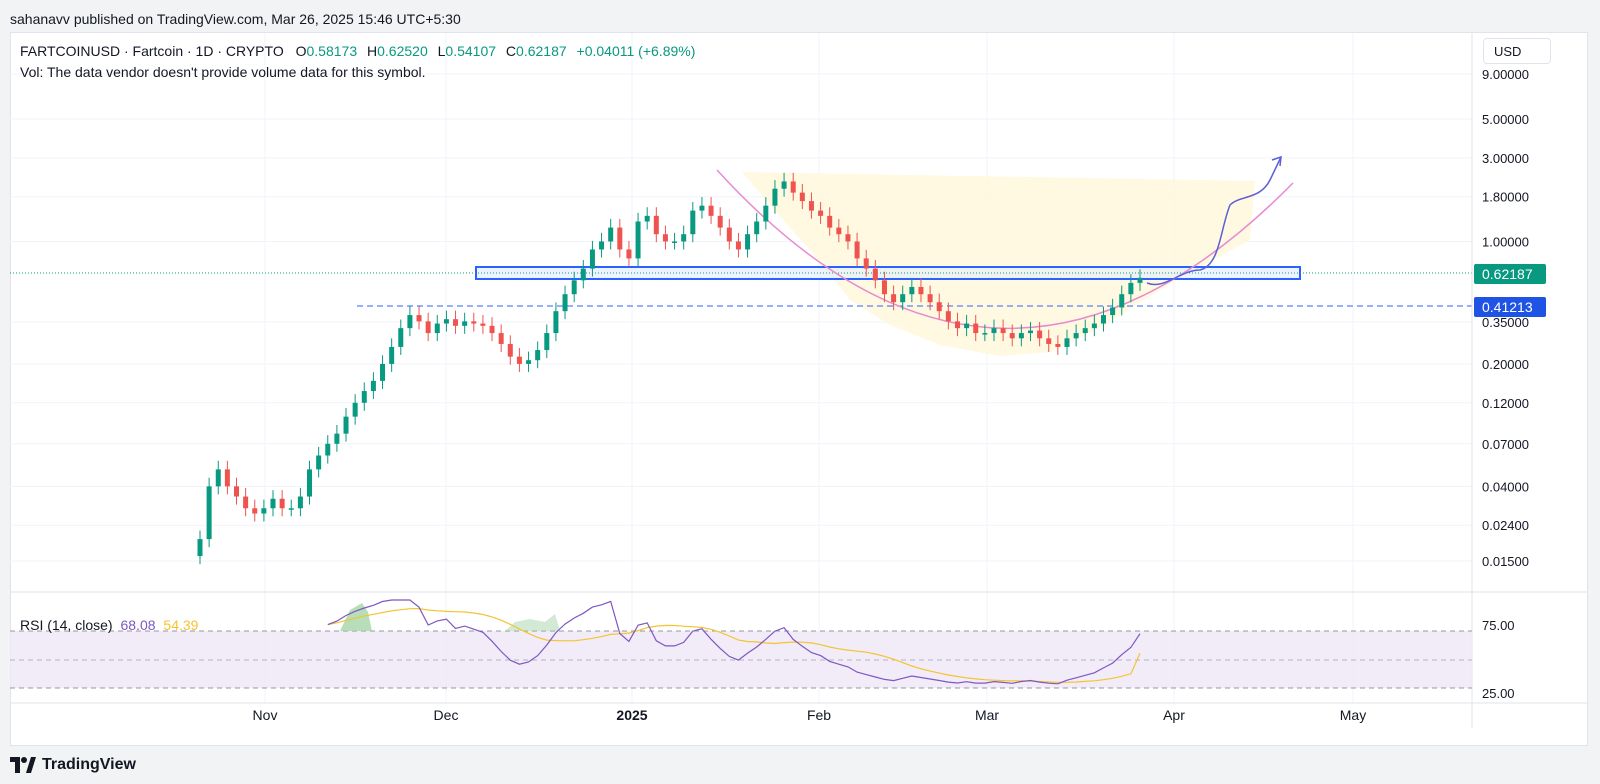  What do you see at coordinates (1505, 403) in the screenshot?
I see `price-axis-tick-7: 0.12000` at bounding box center [1505, 403].